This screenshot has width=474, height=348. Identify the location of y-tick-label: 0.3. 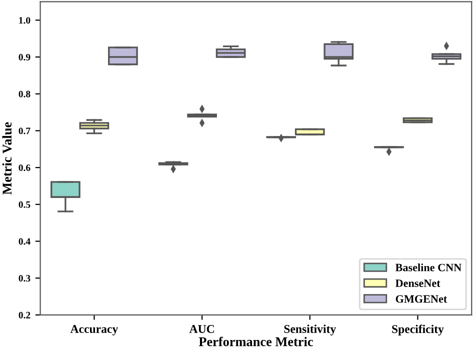
(24, 278).